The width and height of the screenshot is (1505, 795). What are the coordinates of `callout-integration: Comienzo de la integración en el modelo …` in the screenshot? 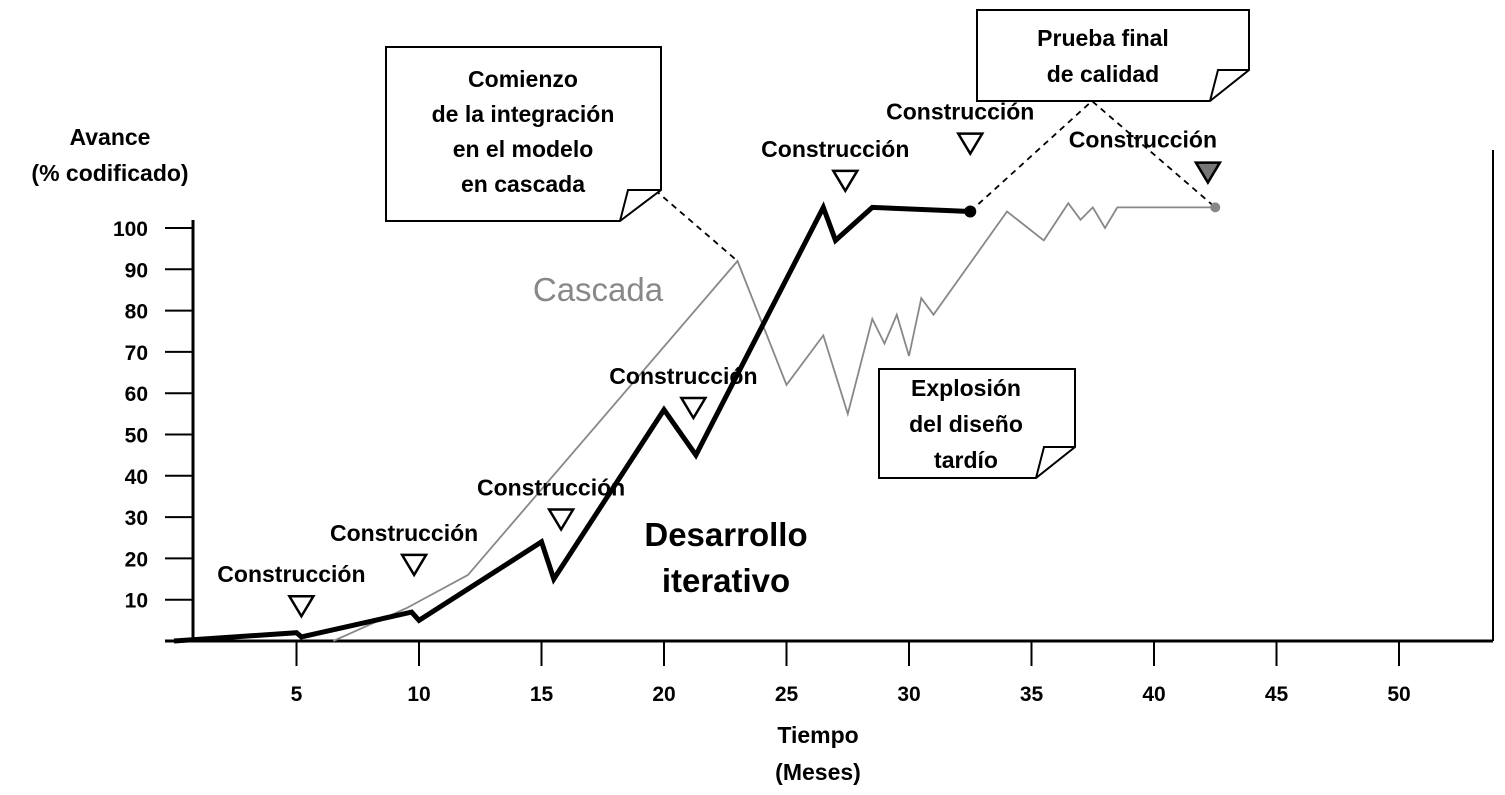 It's located at (523, 134).